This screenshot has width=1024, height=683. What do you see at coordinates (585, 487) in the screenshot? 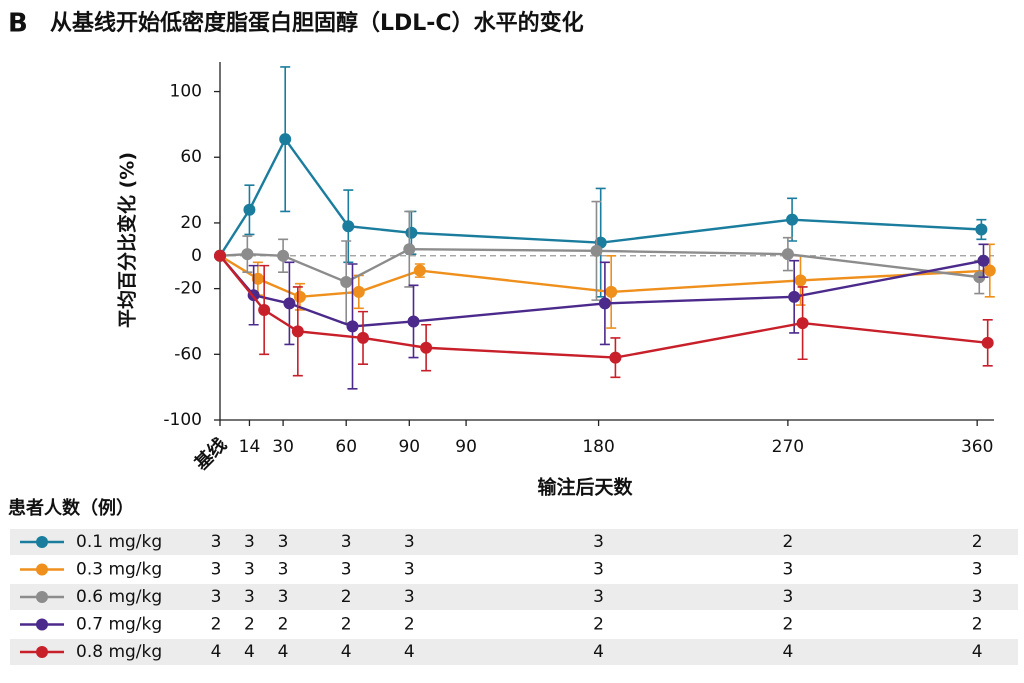
I see `x-axis-label: 输注后天数` at bounding box center [585, 487].